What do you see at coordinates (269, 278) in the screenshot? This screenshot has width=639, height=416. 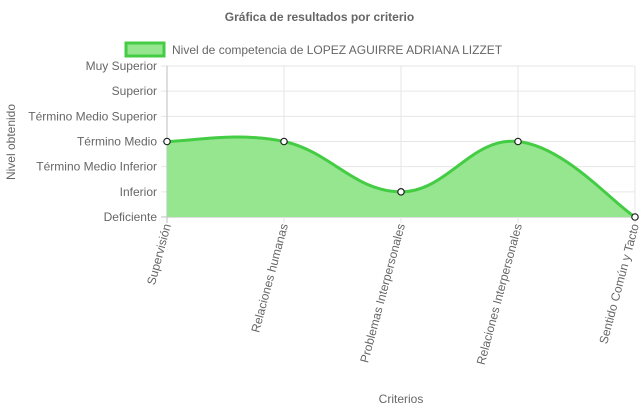 I see `x-tick-label: Relaciones humanas` at bounding box center [269, 278].